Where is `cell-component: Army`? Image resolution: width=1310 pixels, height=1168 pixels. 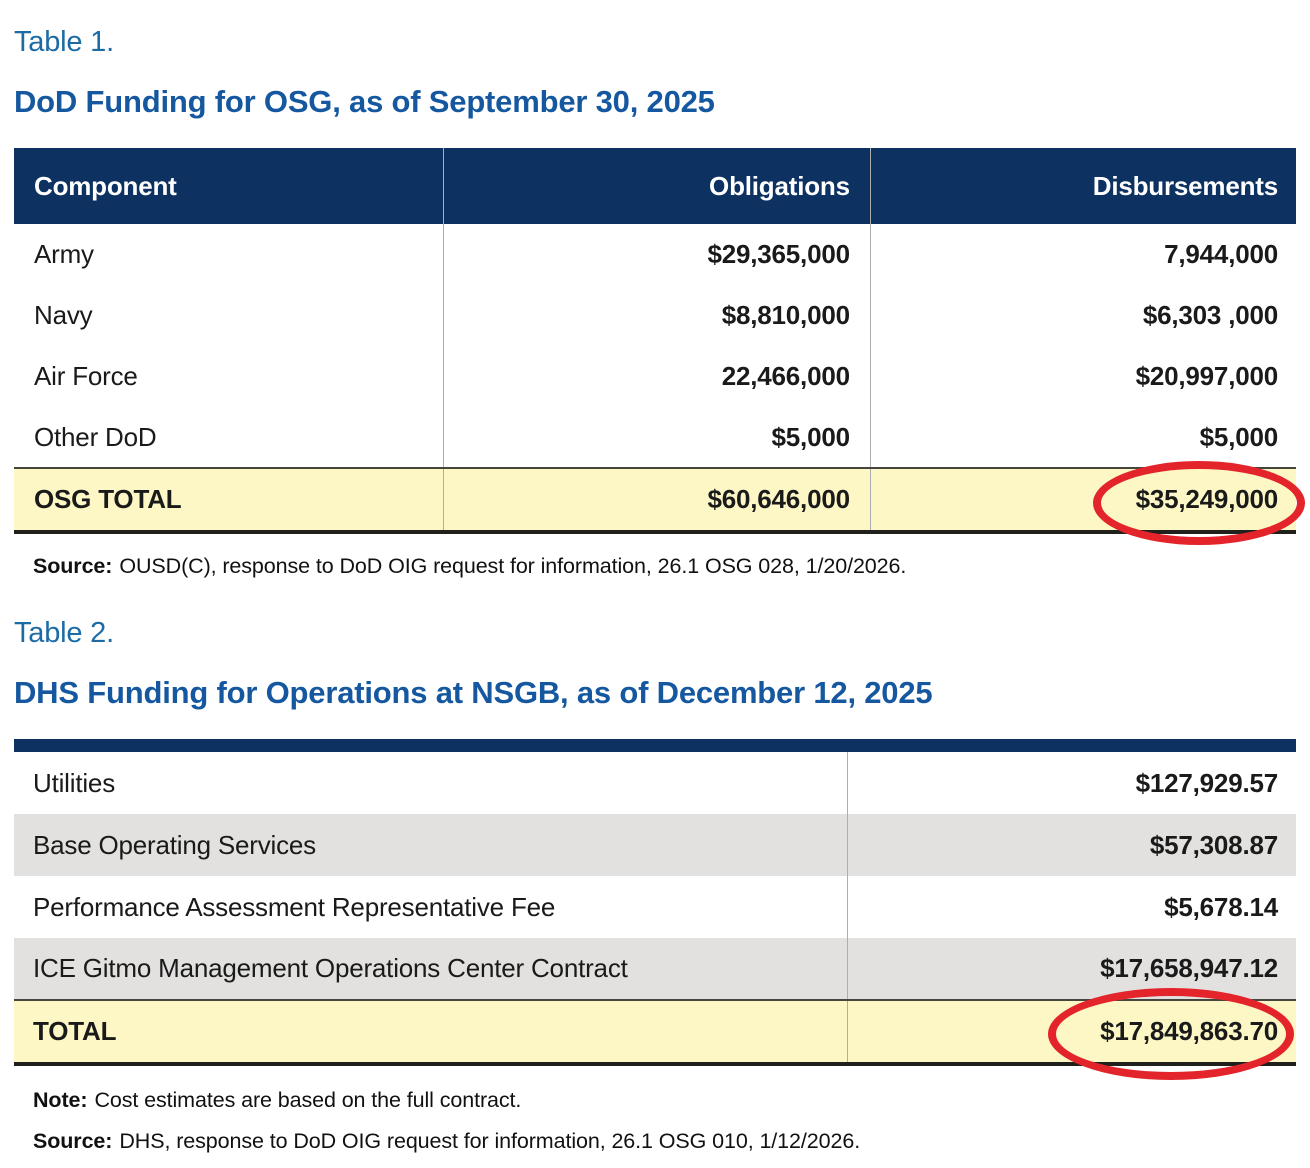 cell-component: Army is located at coordinates (229, 254).